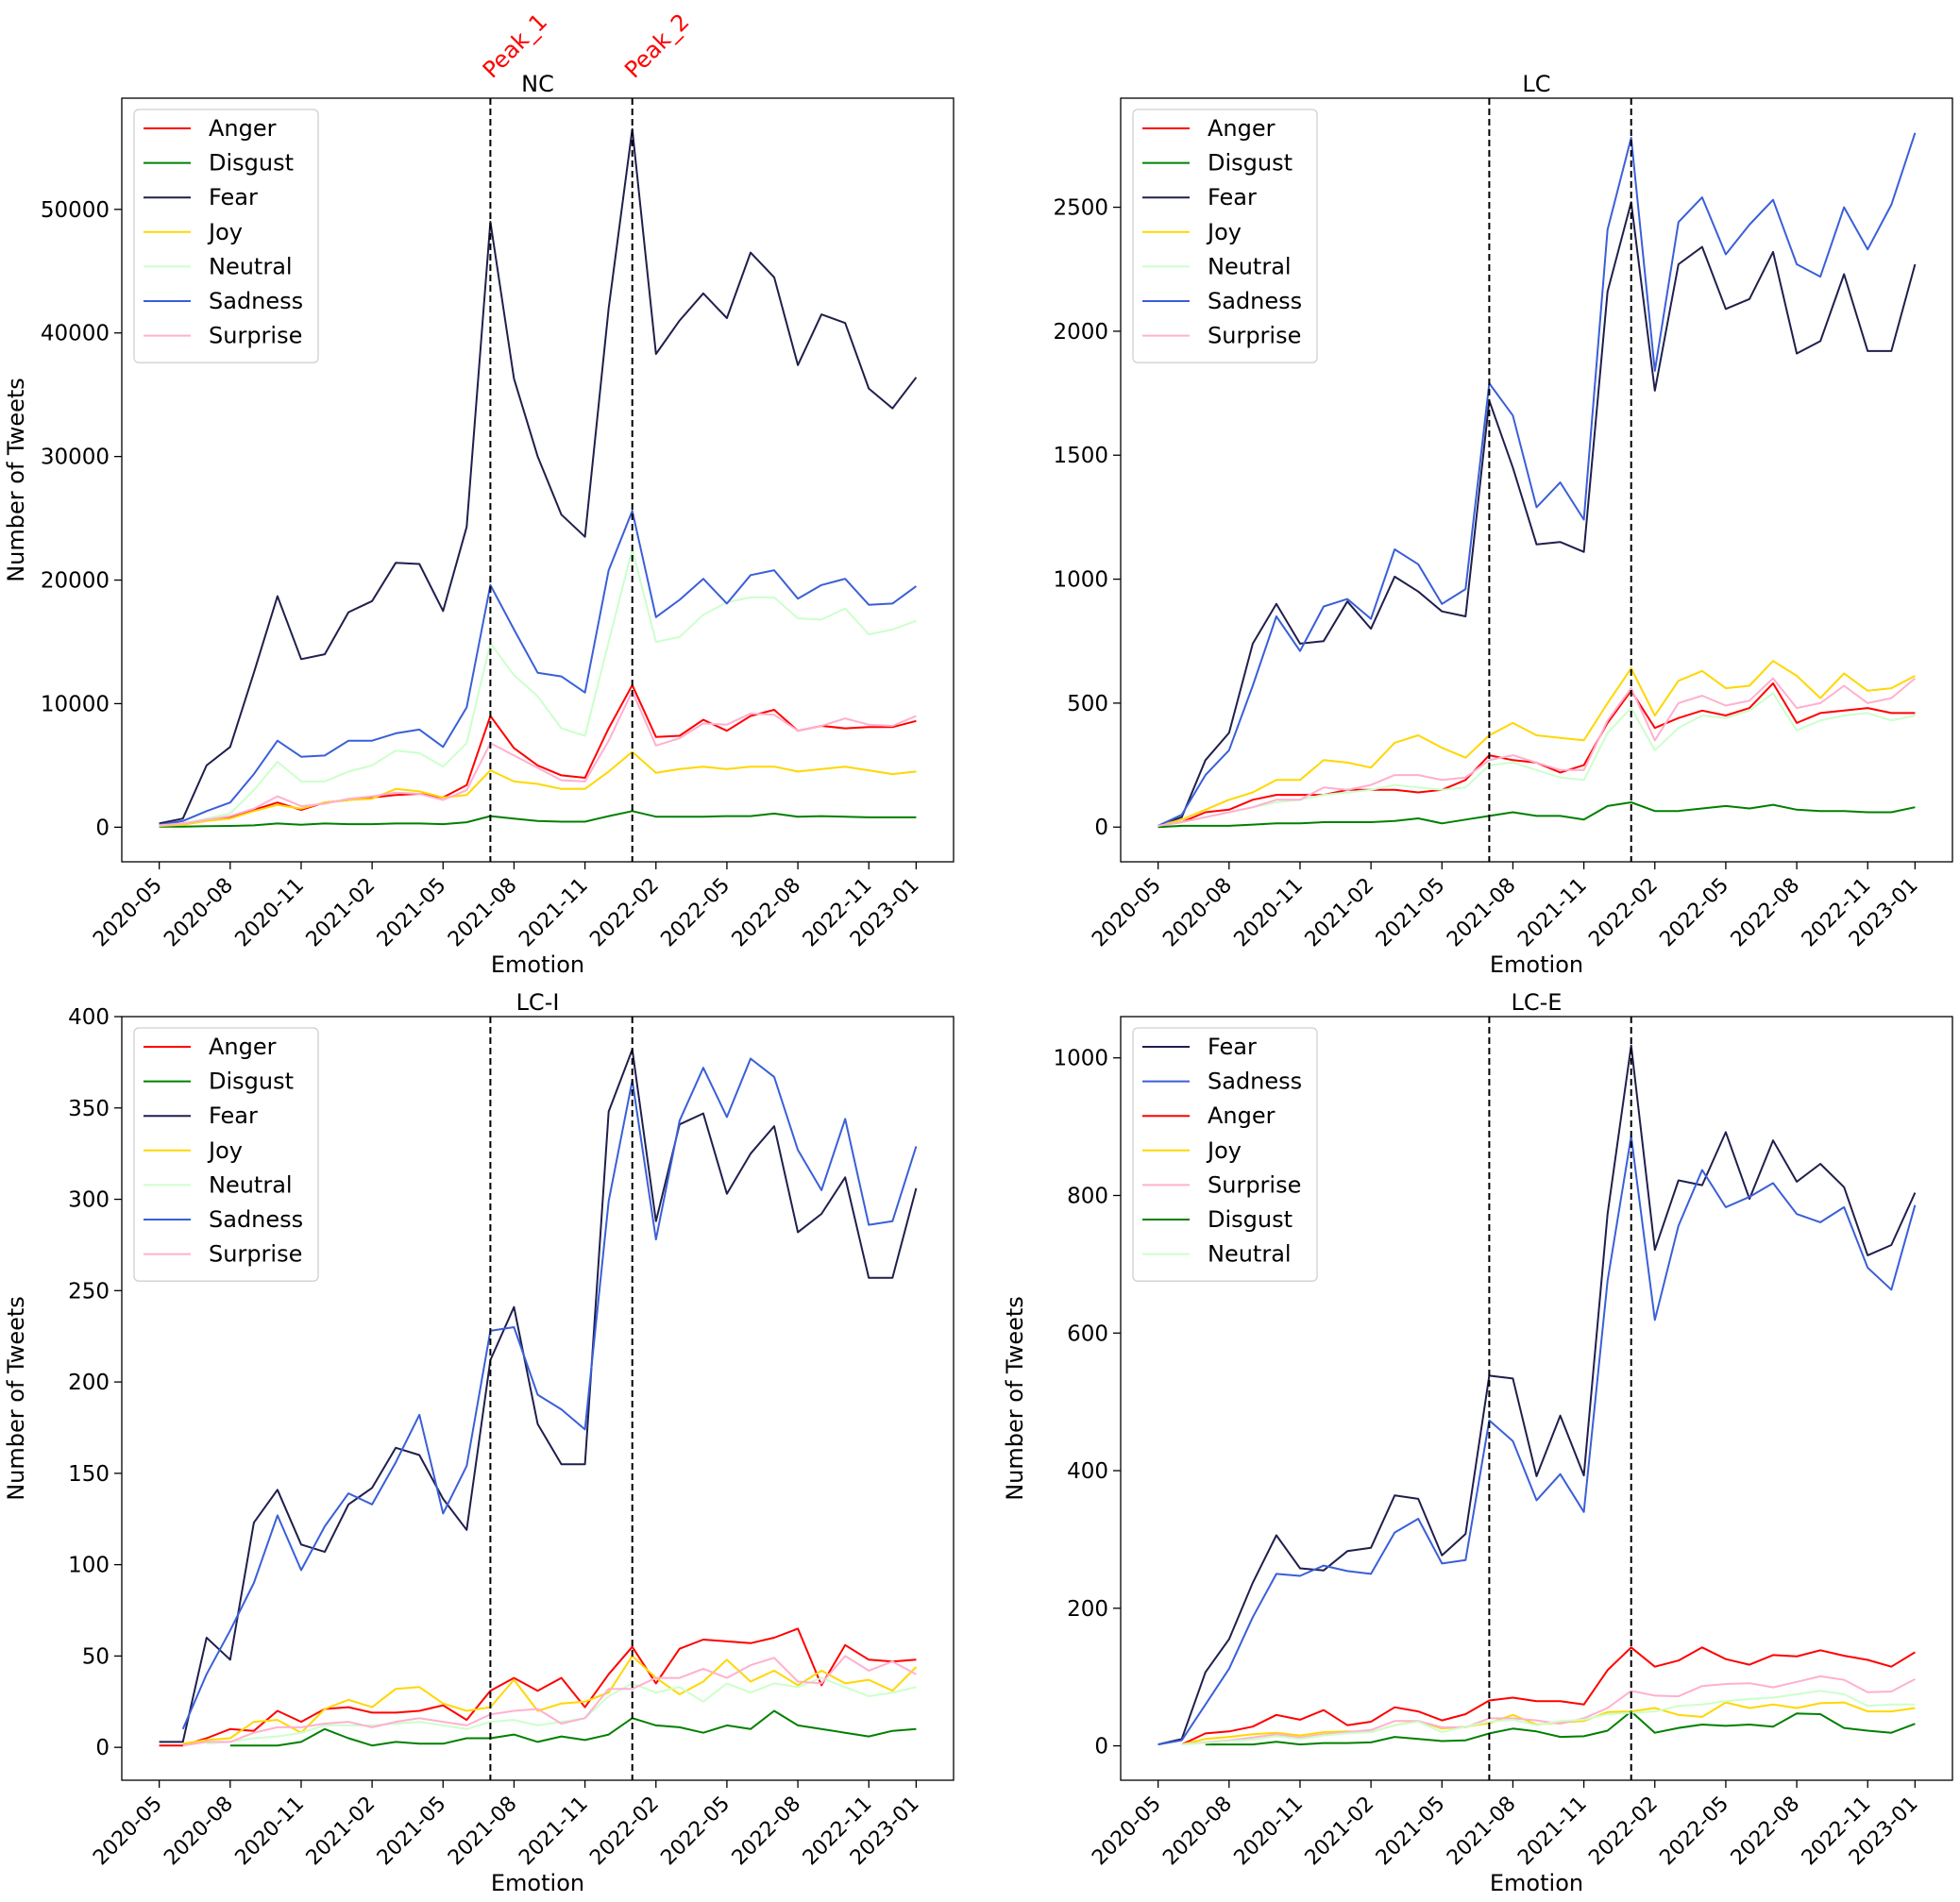  Describe the element at coordinates (537, 84) in the screenshot. I see `chart-title: NC` at that location.